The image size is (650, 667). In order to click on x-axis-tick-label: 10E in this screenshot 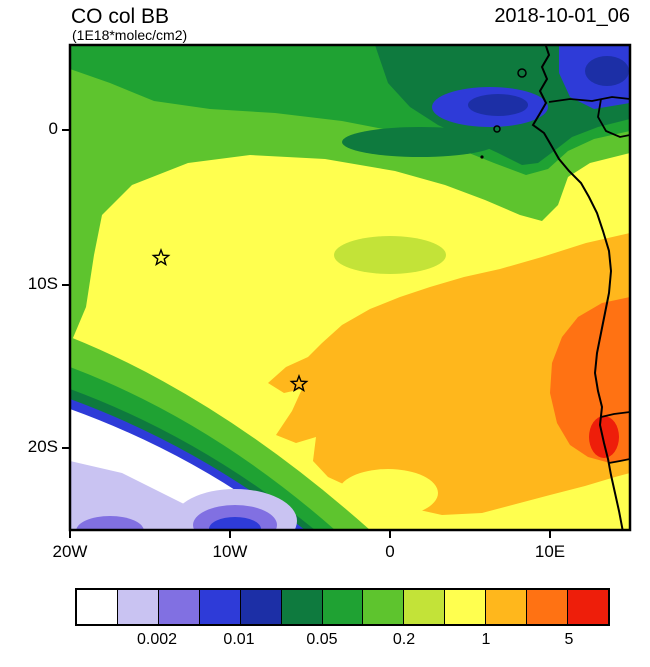, I will do `click(550, 551)`.